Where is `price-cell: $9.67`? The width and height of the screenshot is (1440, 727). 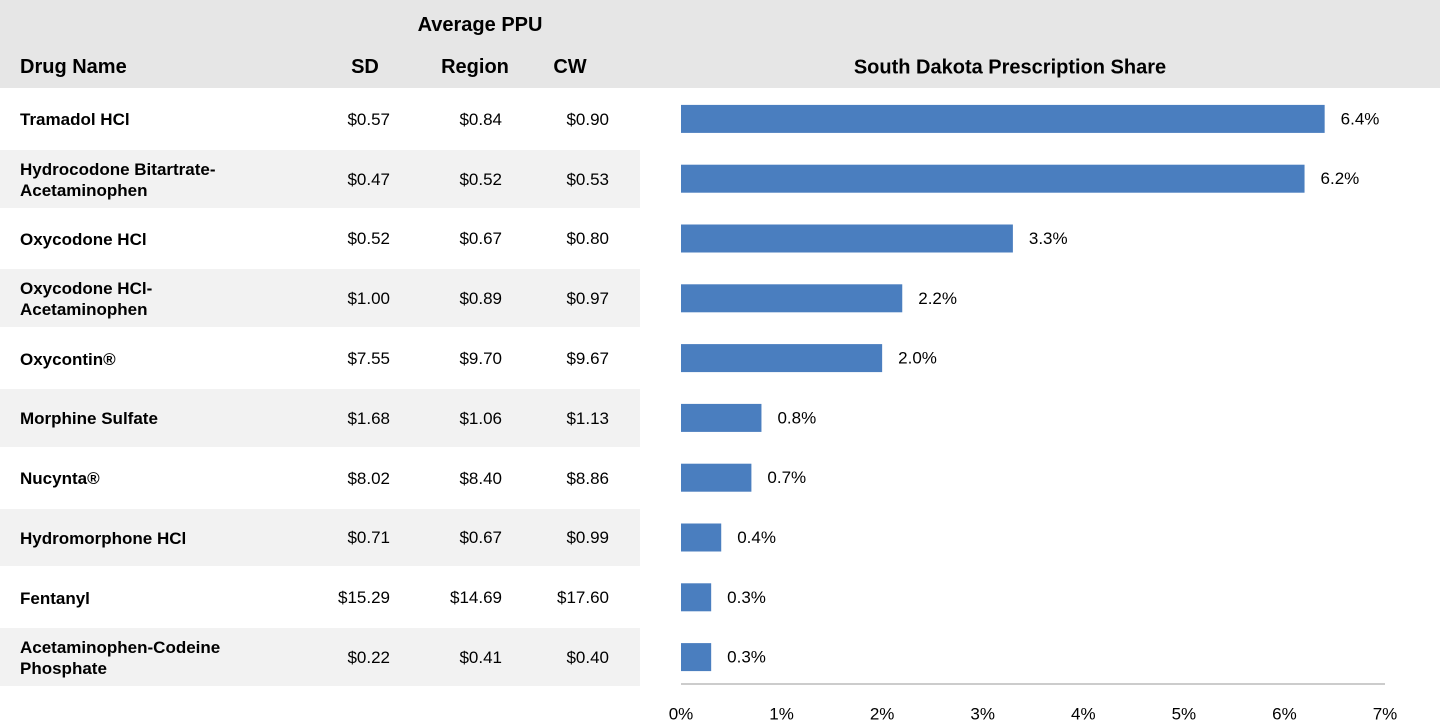
price-cell: $9.67 is located at coordinates (587, 359).